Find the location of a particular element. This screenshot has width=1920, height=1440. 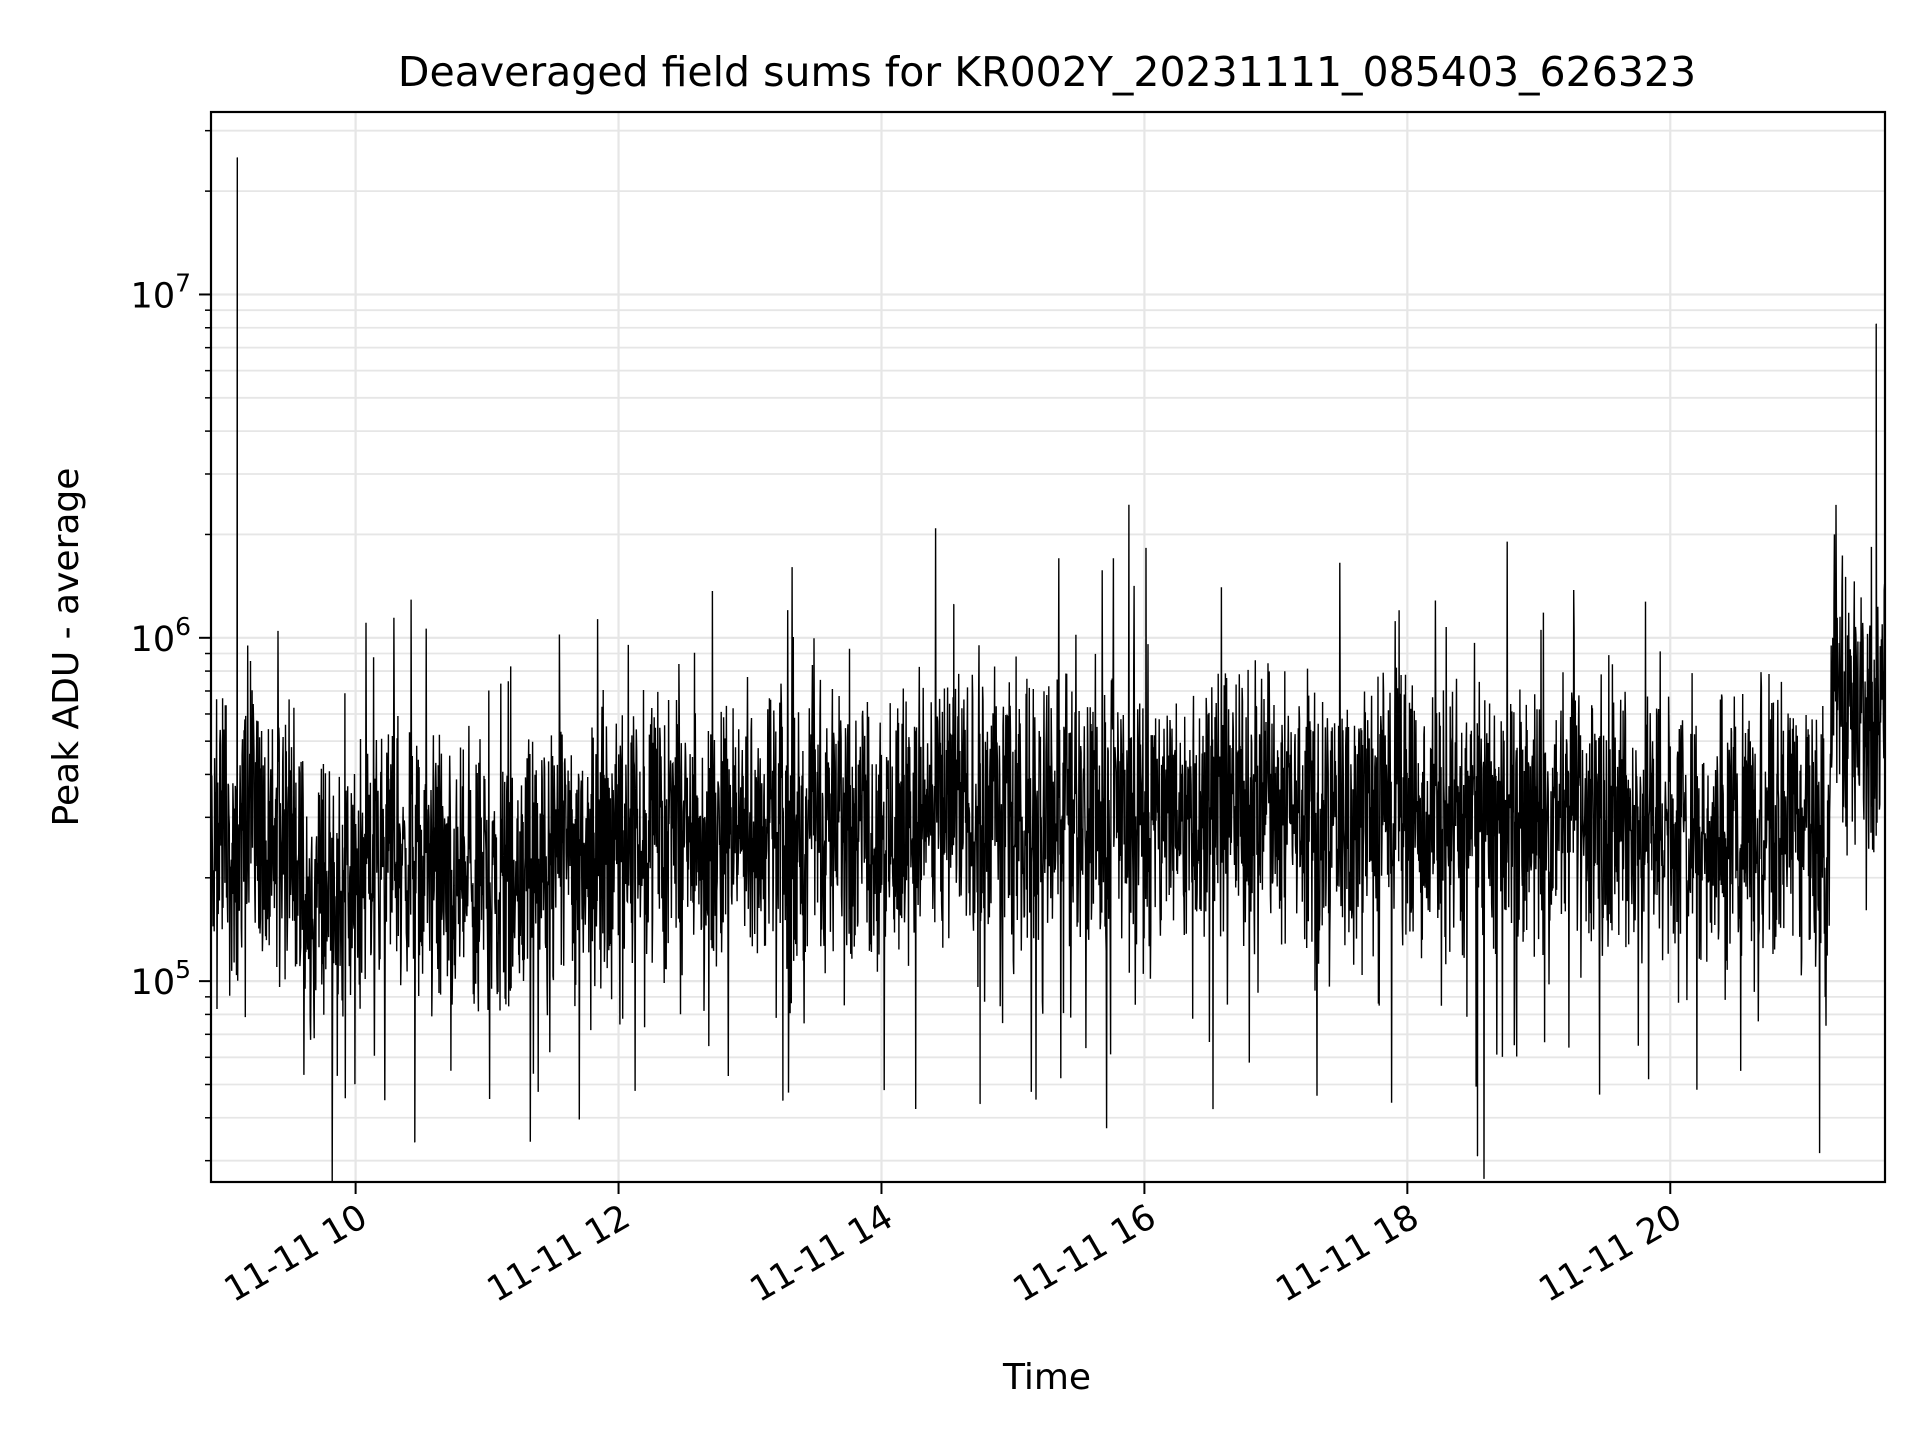

y-tick-label: 10⁷ is located at coordinates (161, 292).